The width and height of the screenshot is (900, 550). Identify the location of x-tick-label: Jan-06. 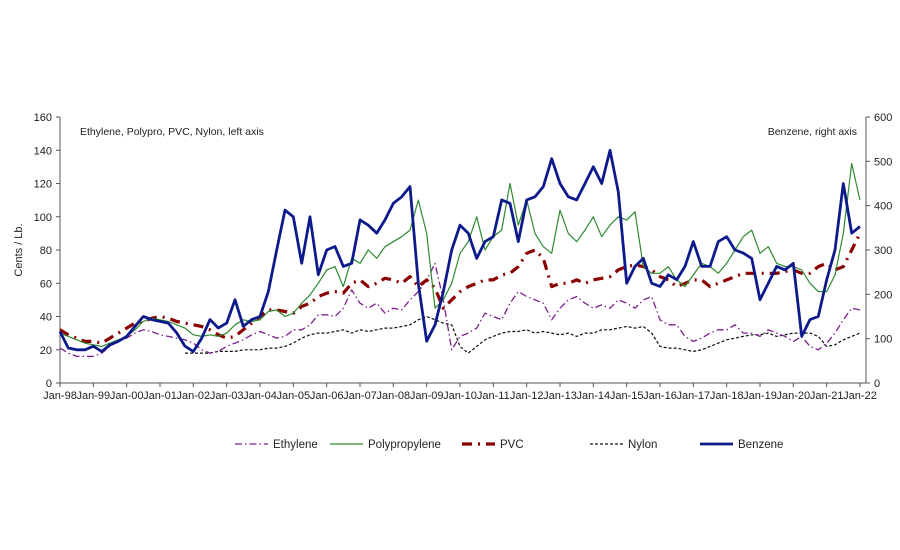
(327, 396).